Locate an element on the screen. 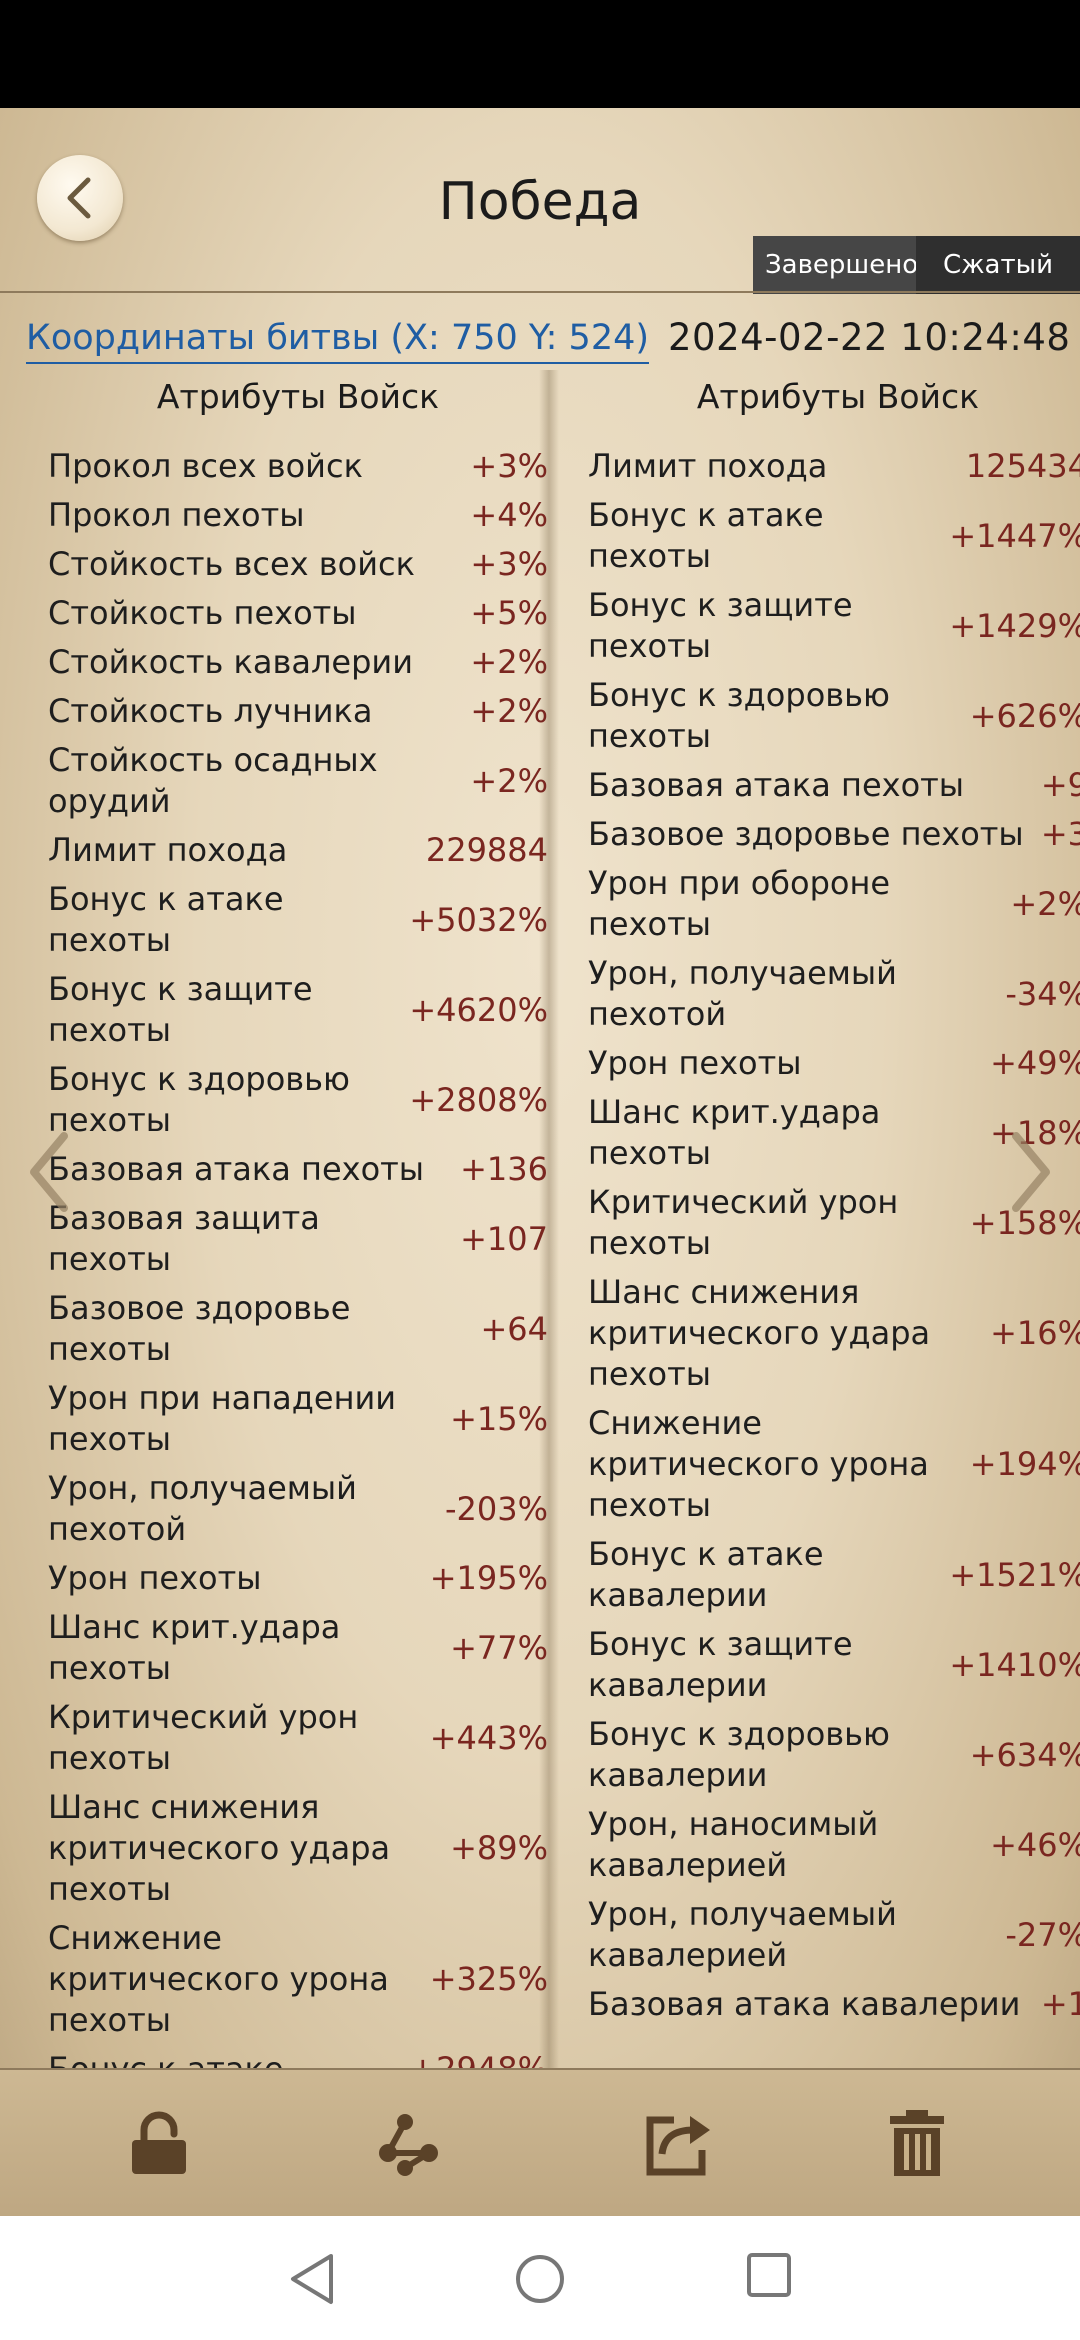  attribute-row: Шанс крит.удара пехоты +18% is located at coordinates (834, 1133).